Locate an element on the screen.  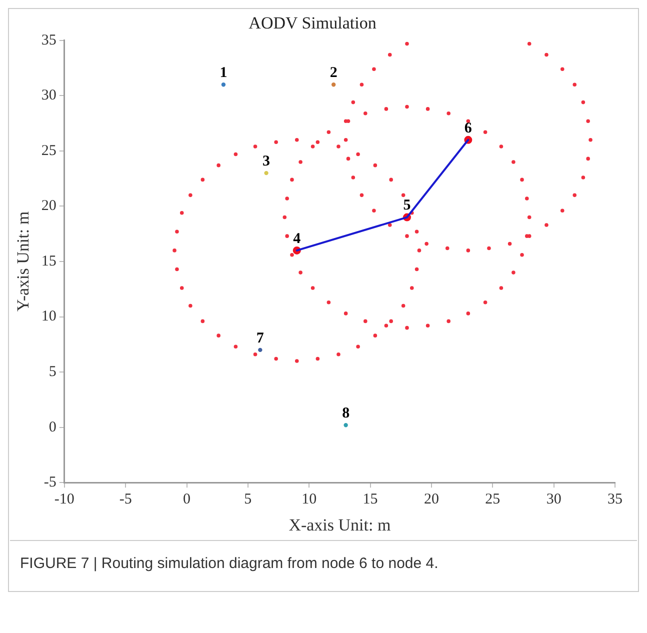
x-tick-label: 5 is located at coordinates (248, 500).